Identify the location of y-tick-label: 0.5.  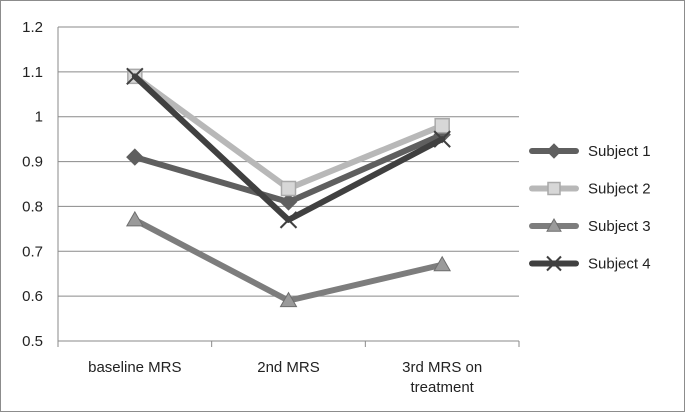
(32, 341).